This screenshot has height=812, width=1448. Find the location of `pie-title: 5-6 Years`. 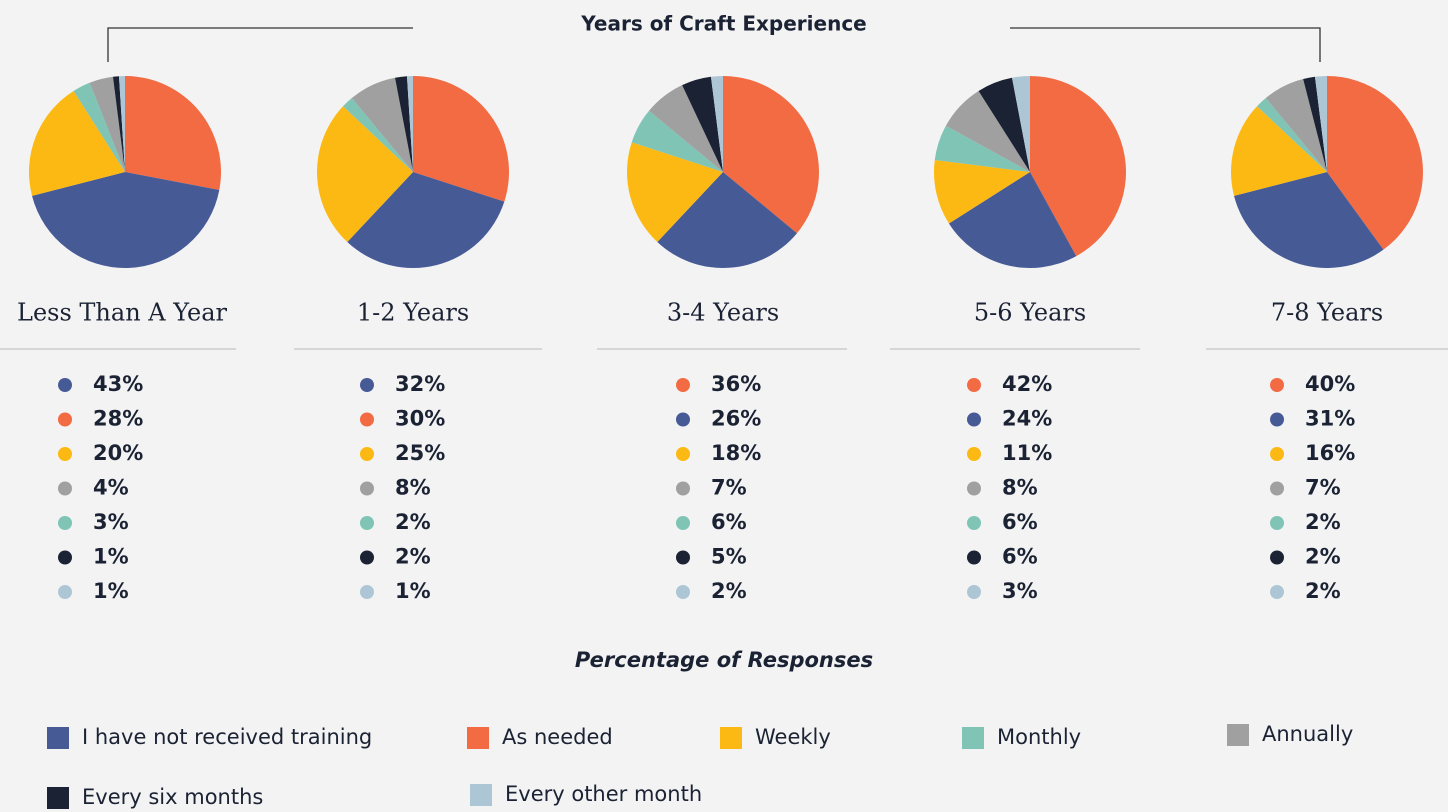

pie-title: 5-6 Years is located at coordinates (1030, 313).